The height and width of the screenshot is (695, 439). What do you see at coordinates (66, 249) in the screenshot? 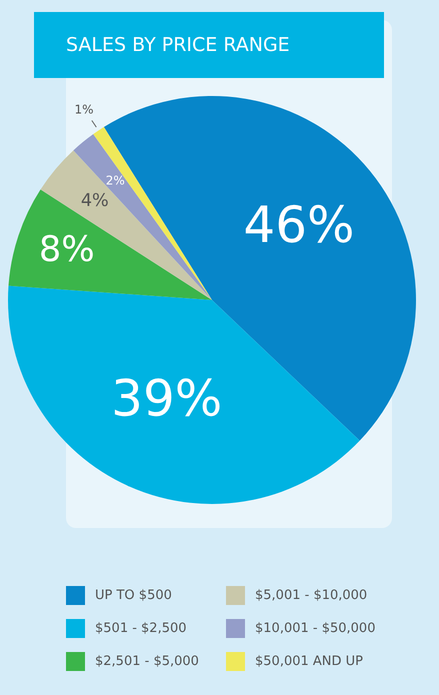
I see `data-label: 8%` at bounding box center [66, 249].